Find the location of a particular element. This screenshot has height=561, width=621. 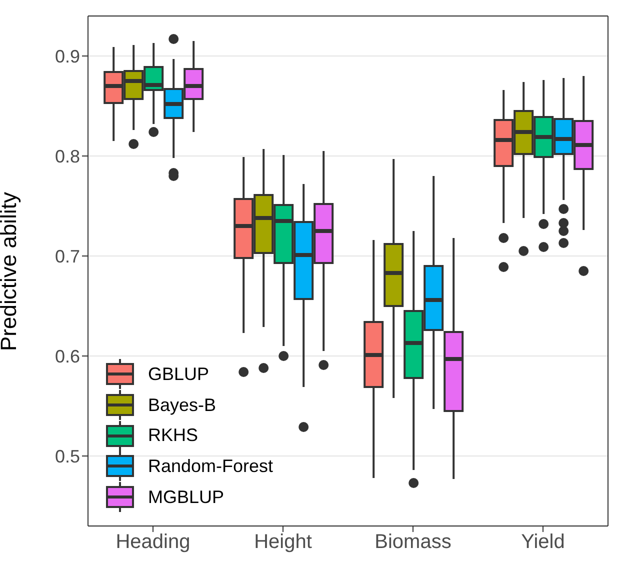

y-tick-label: 0.7 is located at coordinates (67, 256).